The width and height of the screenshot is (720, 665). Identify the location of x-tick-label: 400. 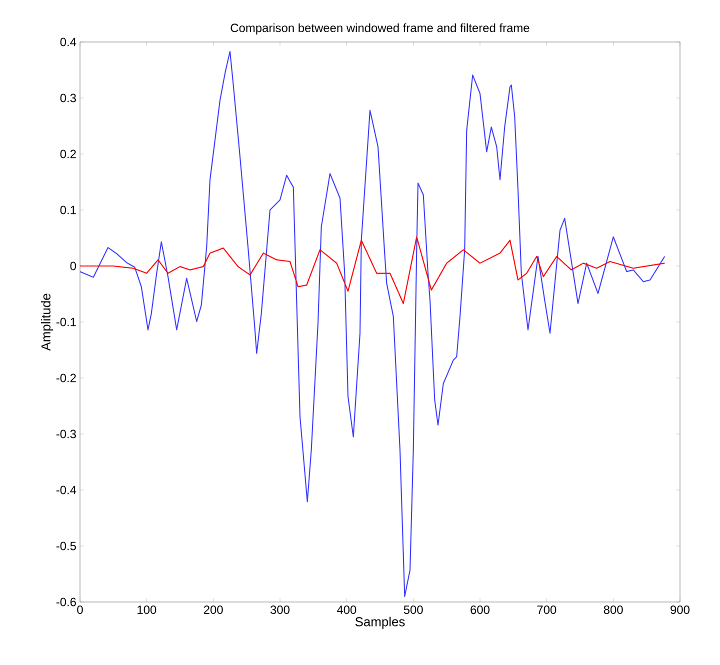
(346, 610).